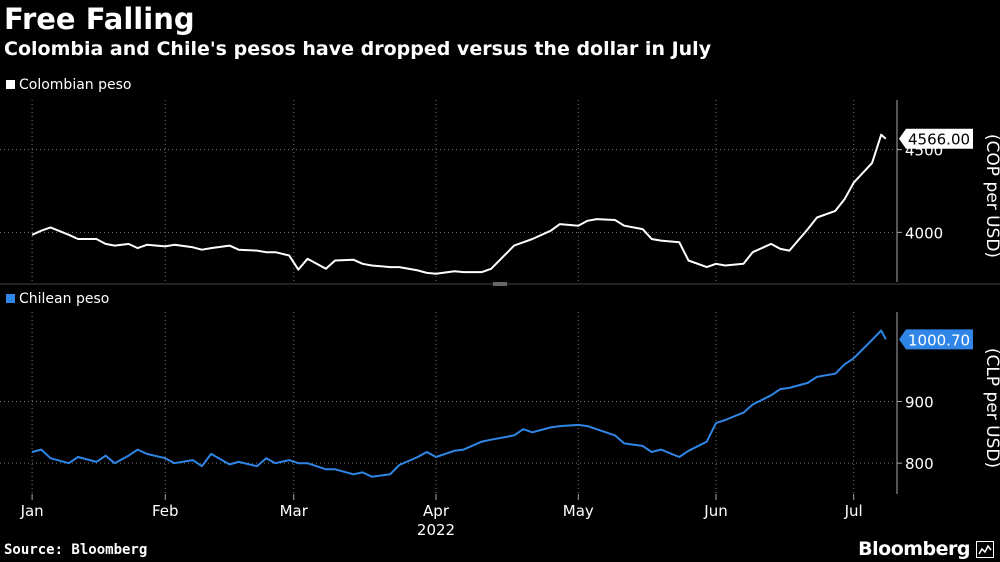 The width and height of the screenshot is (1000, 562). What do you see at coordinates (500, 284) in the screenshot?
I see `panel-divider-handle` at bounding box center [500, 284].